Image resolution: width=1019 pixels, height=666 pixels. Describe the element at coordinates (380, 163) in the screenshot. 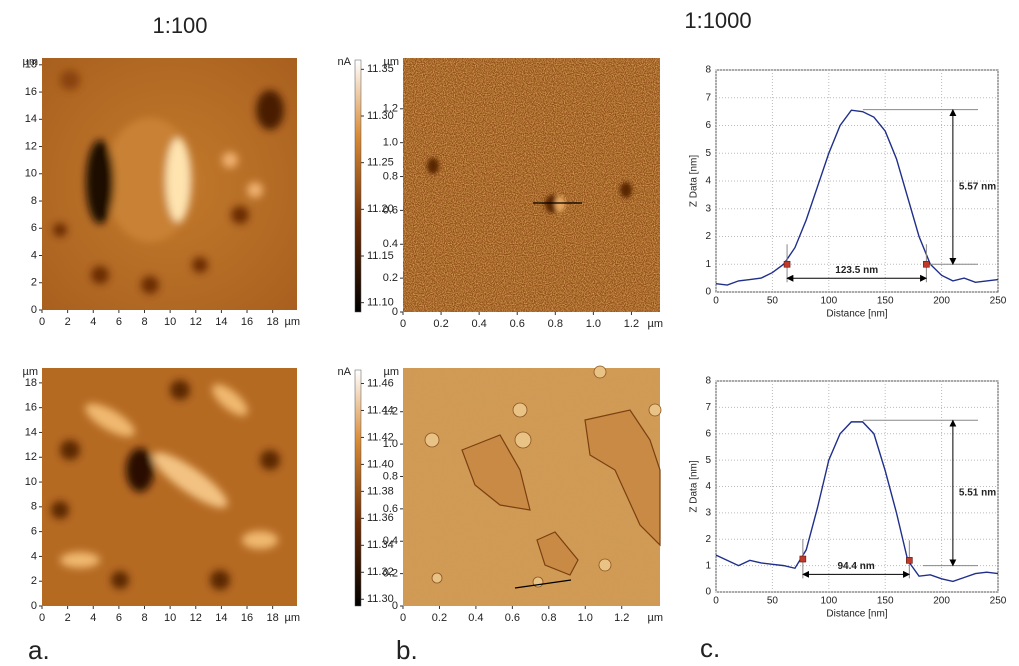

I see `colorbar-tick-label: 11.25` at that location.